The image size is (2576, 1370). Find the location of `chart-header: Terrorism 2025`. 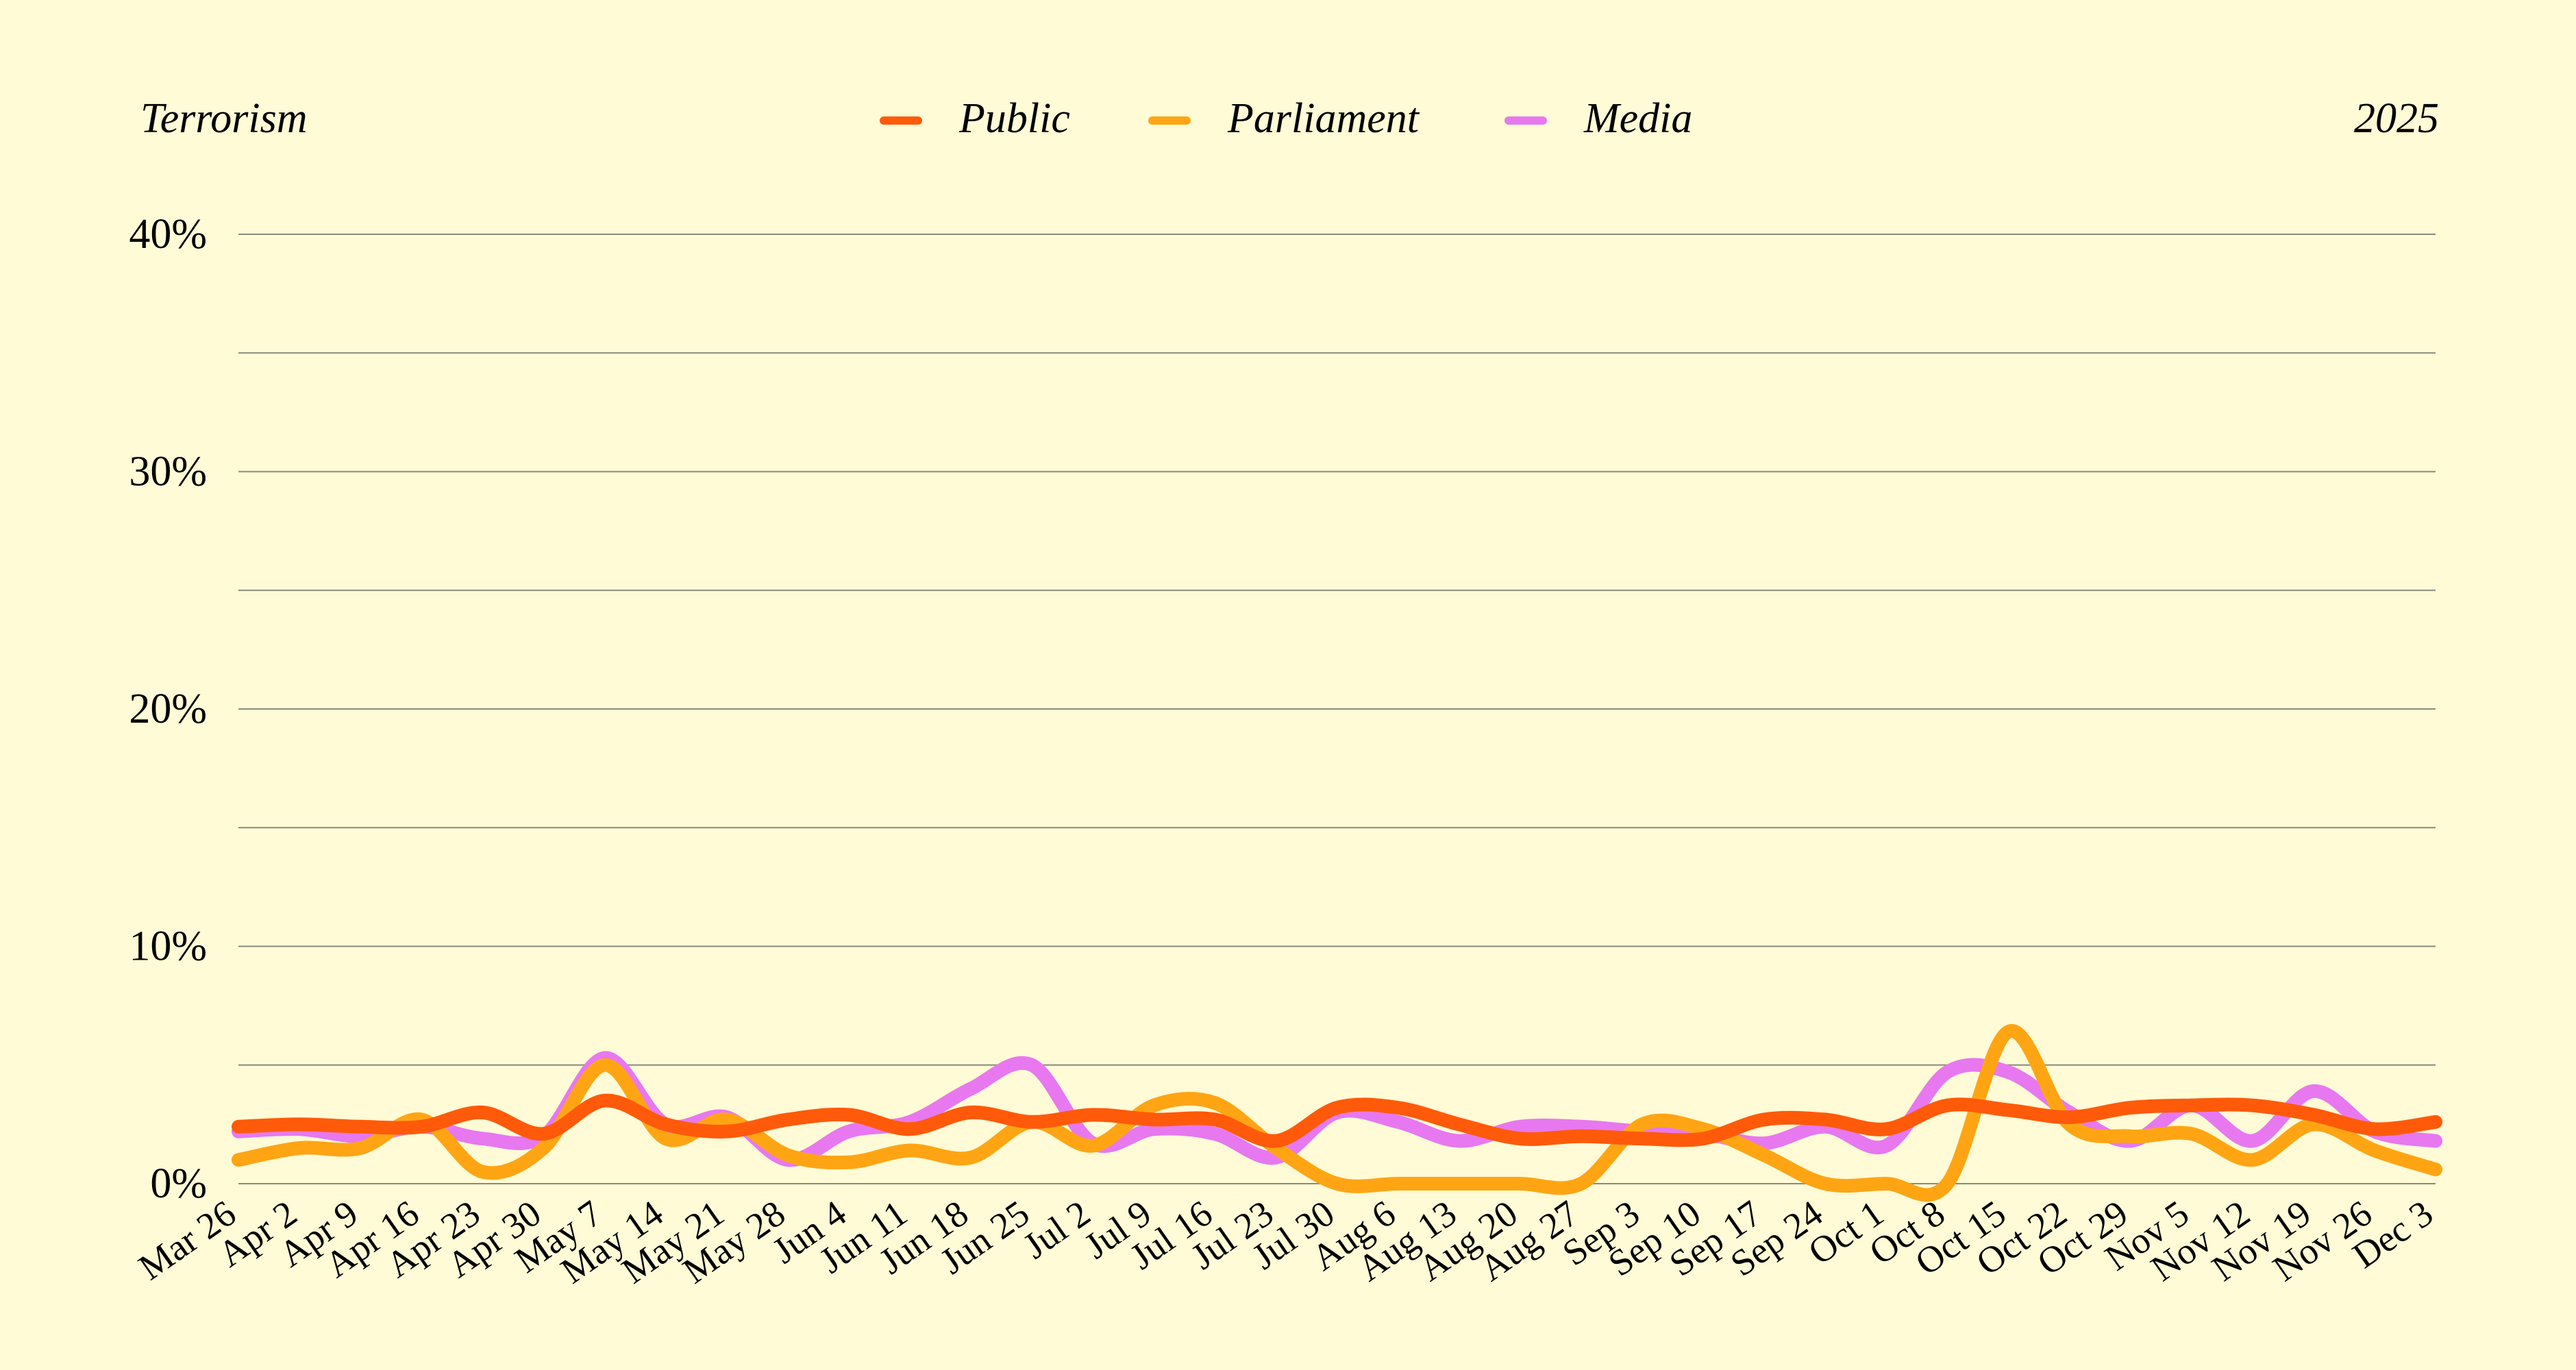

chart-header: Terrorism 2025 is located at coordinates (1289, 119).